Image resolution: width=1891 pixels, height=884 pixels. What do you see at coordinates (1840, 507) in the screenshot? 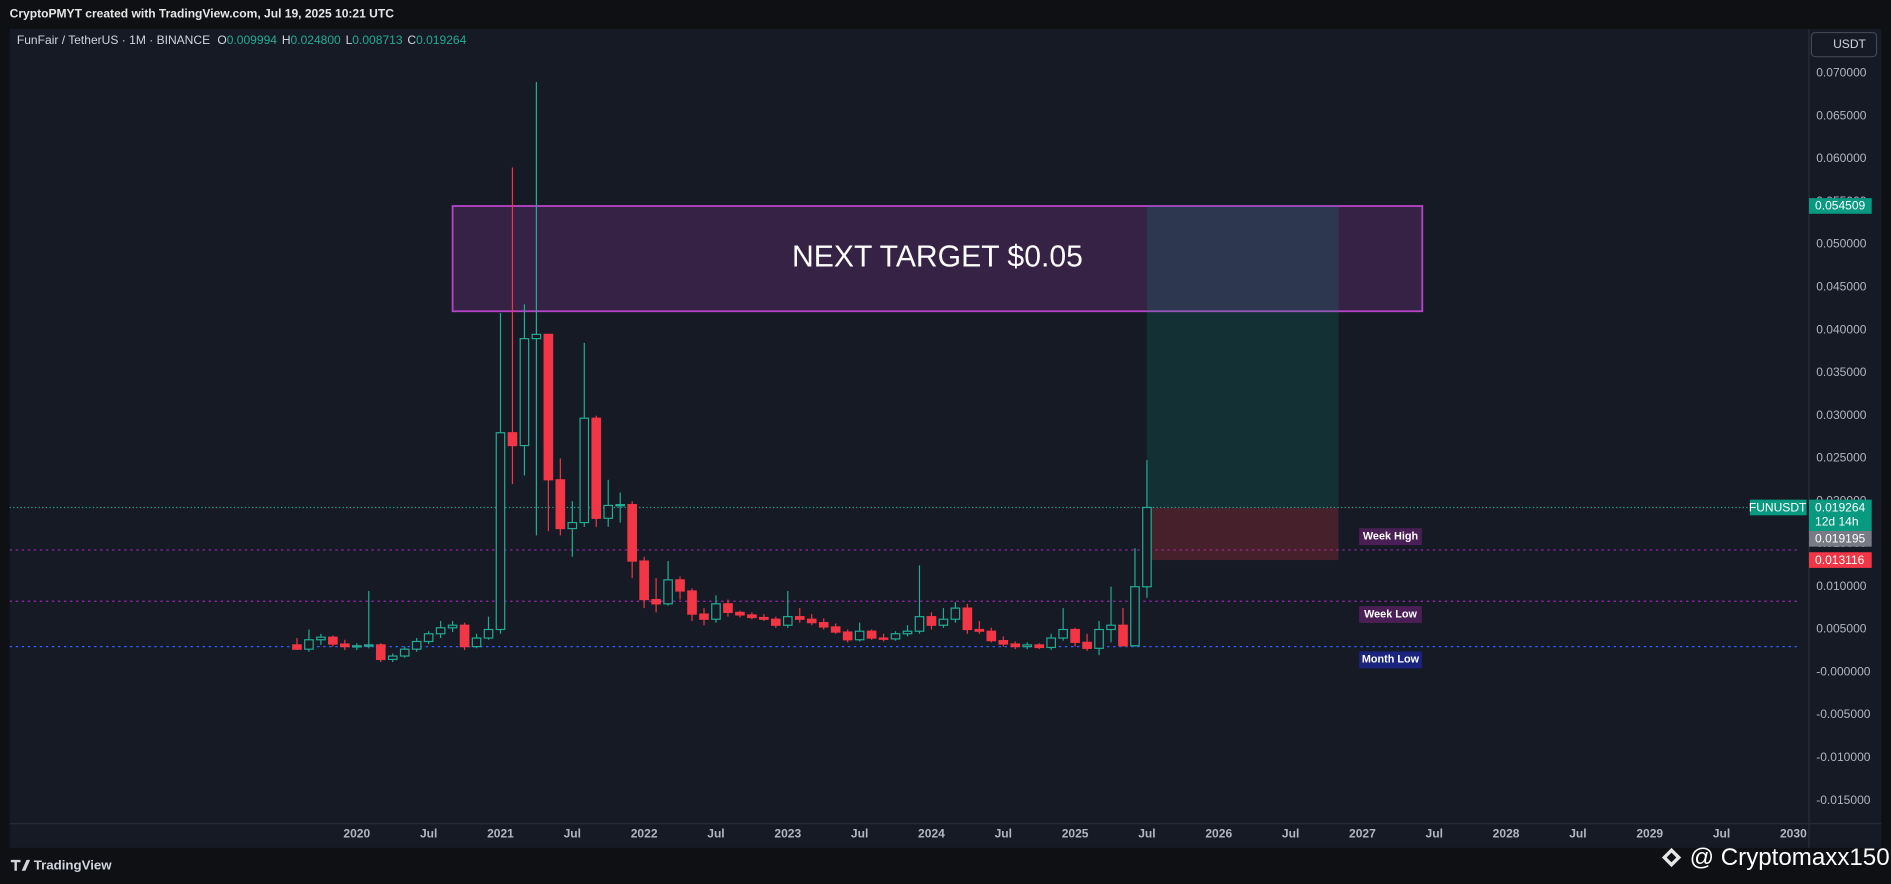
I see `price-badge-label: 0.019264` at bounding box center [1840, 507].